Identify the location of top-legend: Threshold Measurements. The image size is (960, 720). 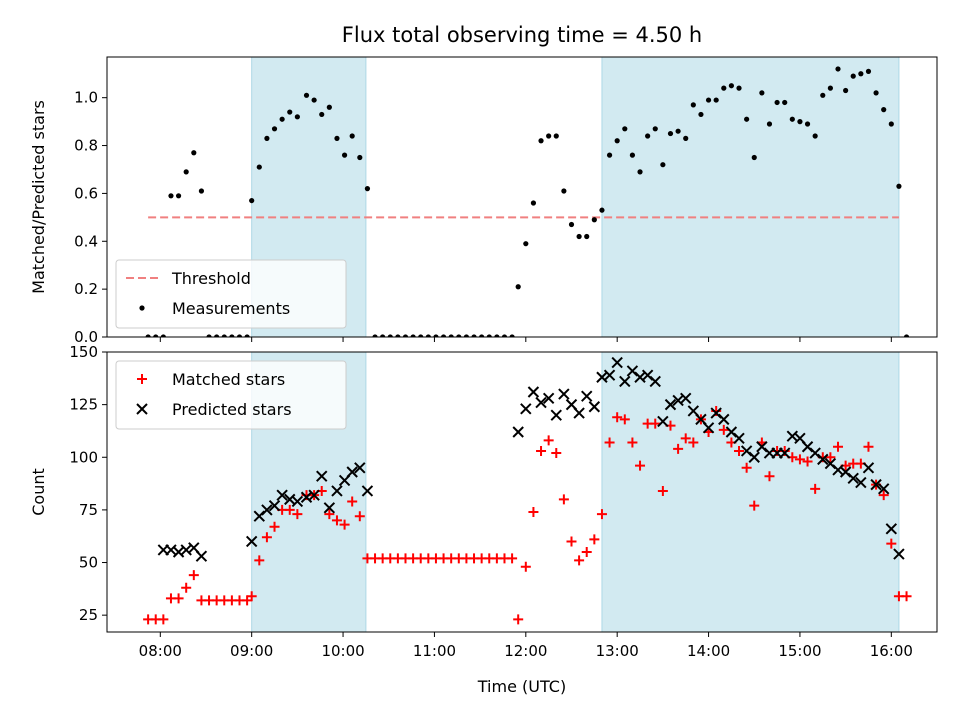
(231, 294).